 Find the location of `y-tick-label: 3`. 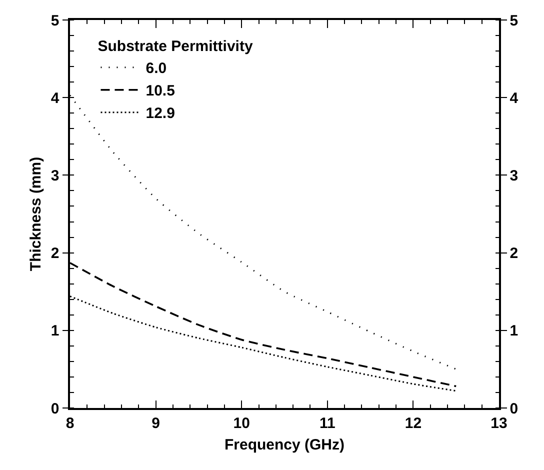

y-tick-label: 3 is located at coordinates (55, 175).